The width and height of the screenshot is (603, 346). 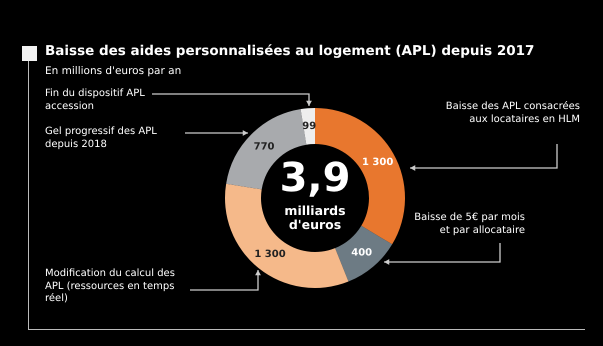 I want to click on chart-subtitle: En millions d'euros par an, so click(x=113, y=71).